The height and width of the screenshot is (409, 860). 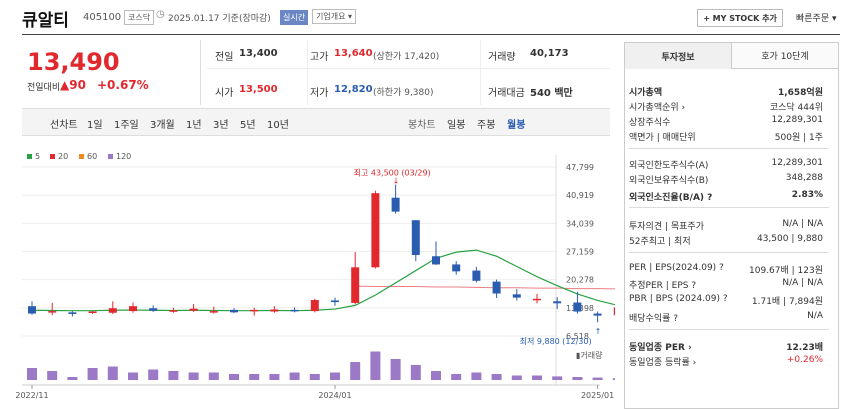 I want to click on info-value: 12.23배, so click(x=804, y=348).